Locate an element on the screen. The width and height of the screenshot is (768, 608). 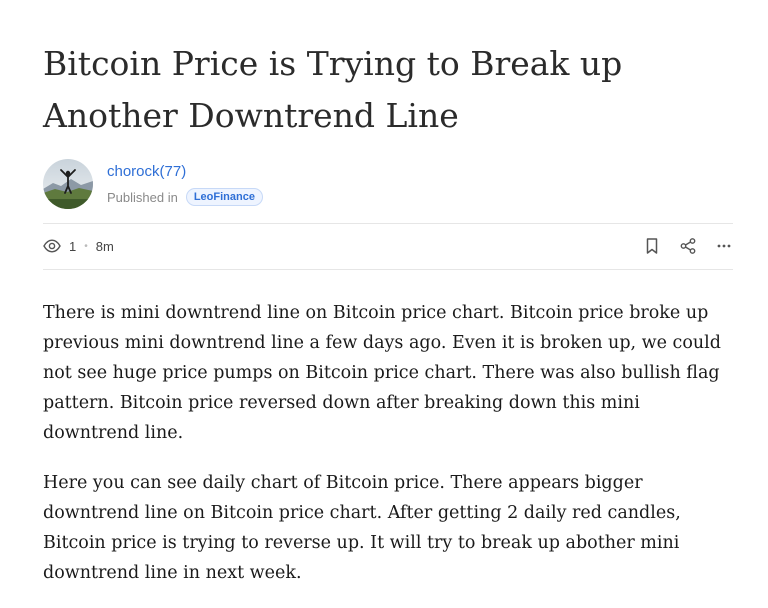
stats-actions is located at coordinates (679, 246).